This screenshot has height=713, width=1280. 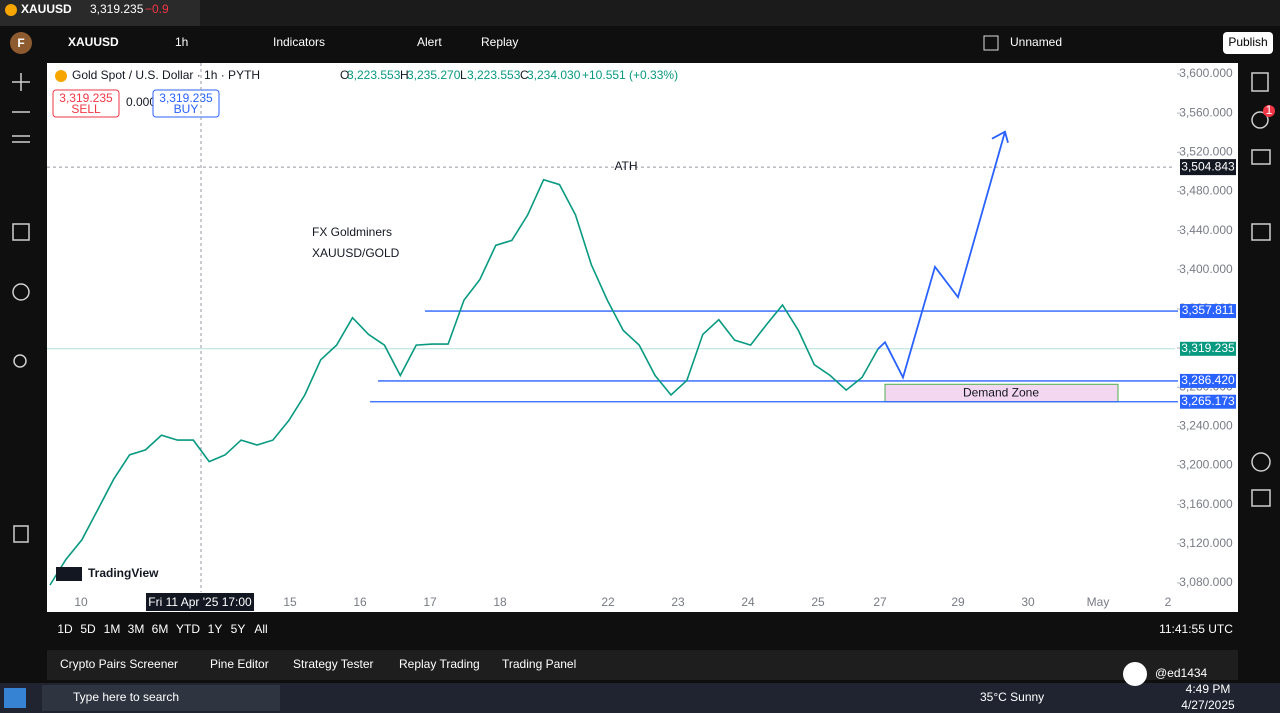 What do you see at coordinates (260, 629) in the screenshot?
I see `range-button: All` at bounding box center [260, 629].